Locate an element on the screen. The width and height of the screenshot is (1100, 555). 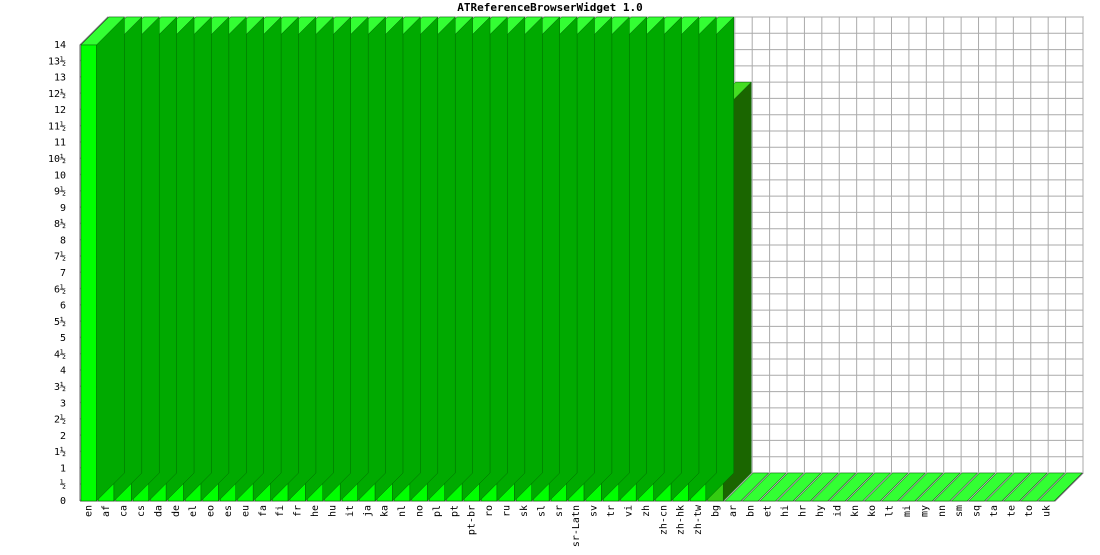
x-tick-label: zh-hk is located at coordinates (681, 520).